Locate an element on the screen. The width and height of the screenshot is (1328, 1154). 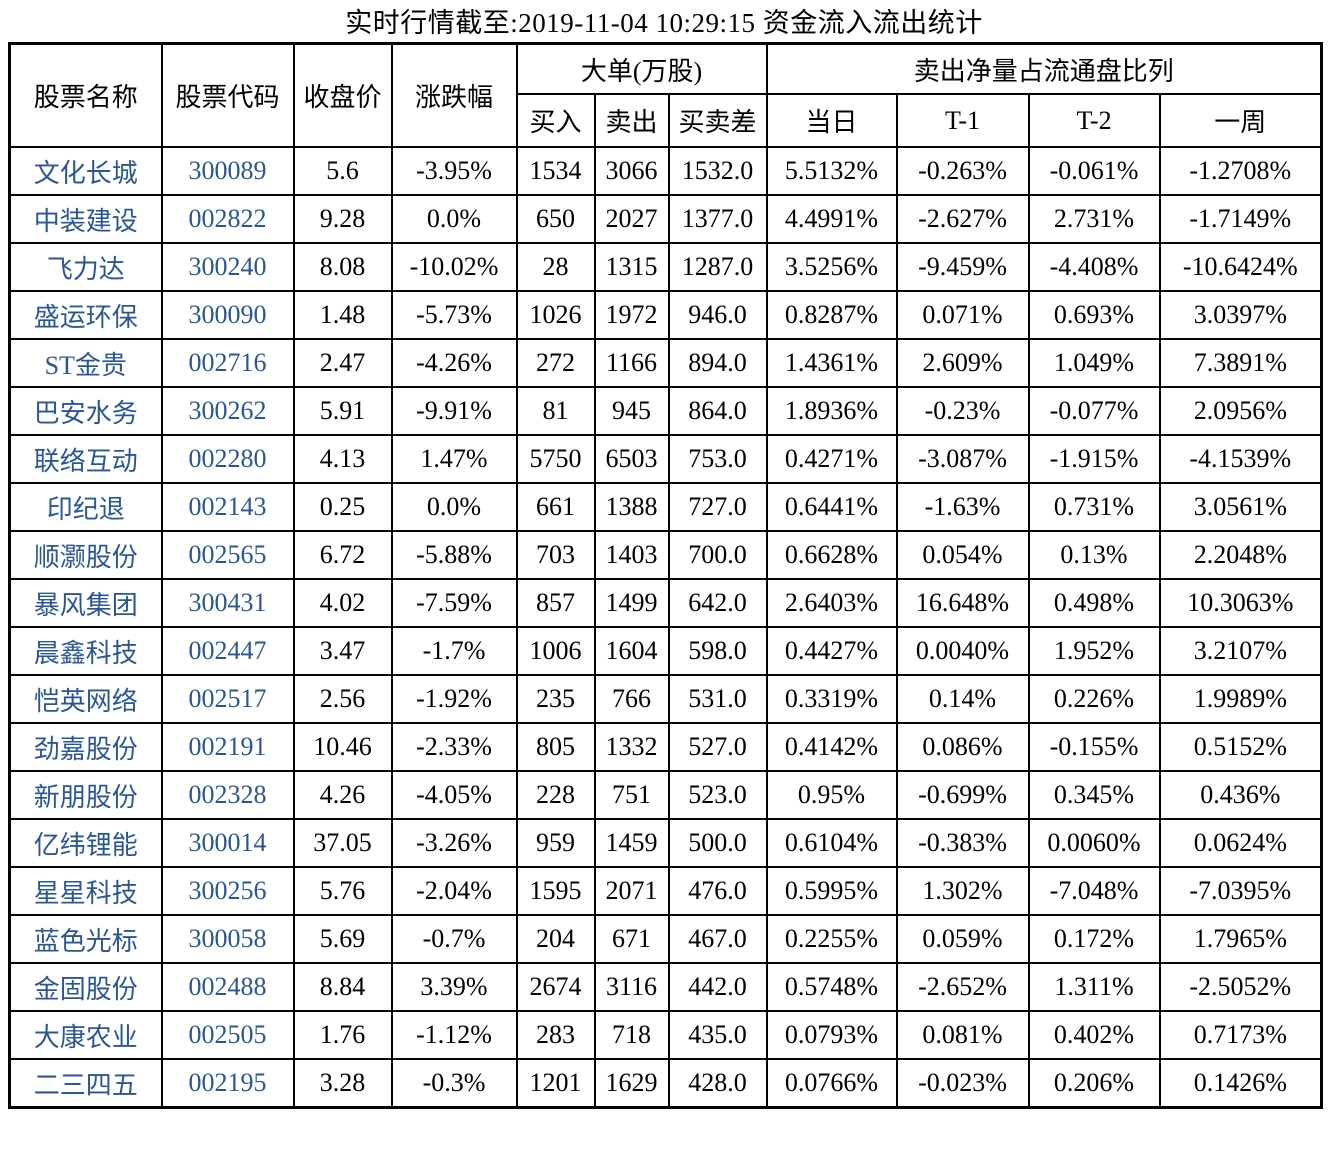
cell-t-minus-1: -0.383% is located at coordinates (962, 843).